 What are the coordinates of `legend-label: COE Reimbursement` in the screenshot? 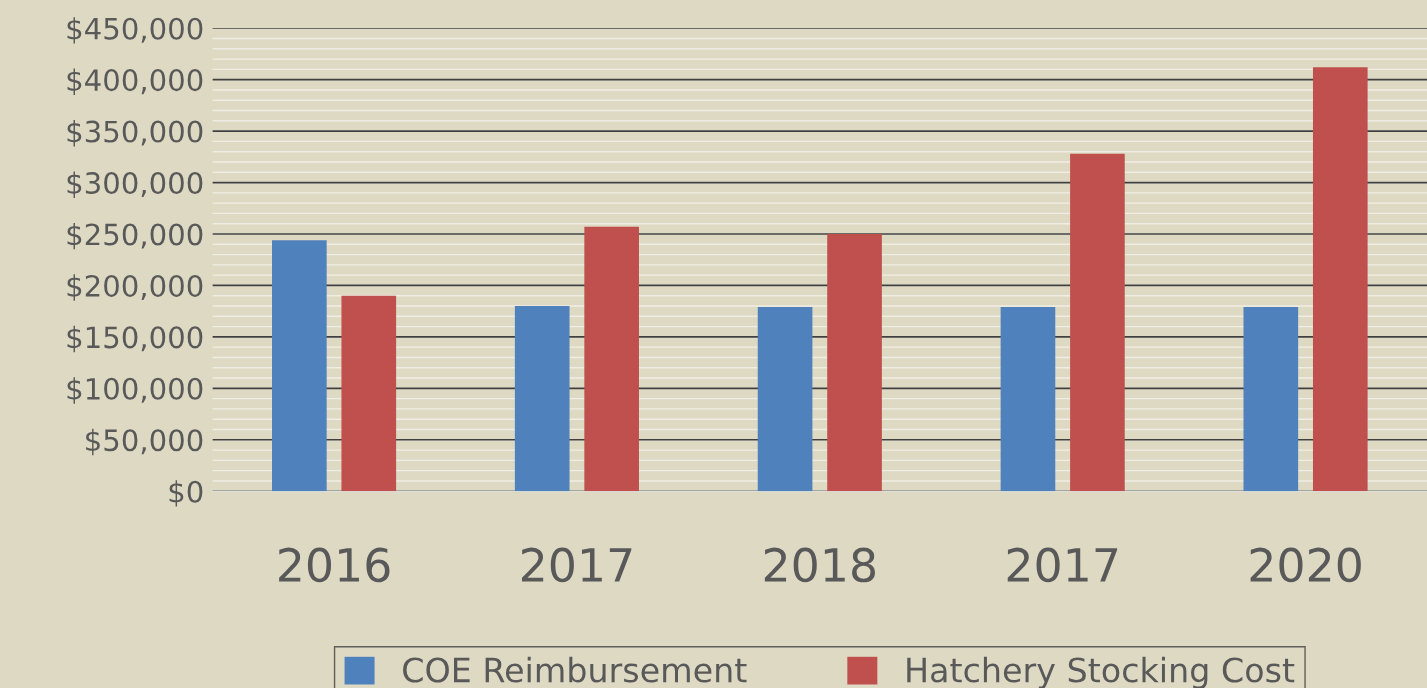 It's located at (575, 669).